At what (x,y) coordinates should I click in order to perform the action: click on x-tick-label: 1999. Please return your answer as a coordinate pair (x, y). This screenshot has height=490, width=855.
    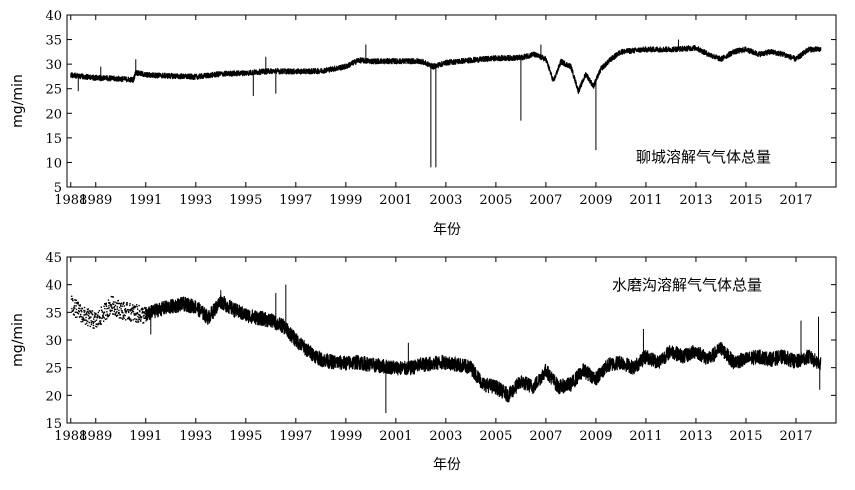
    Looking at the image, I should click on (345, 436).